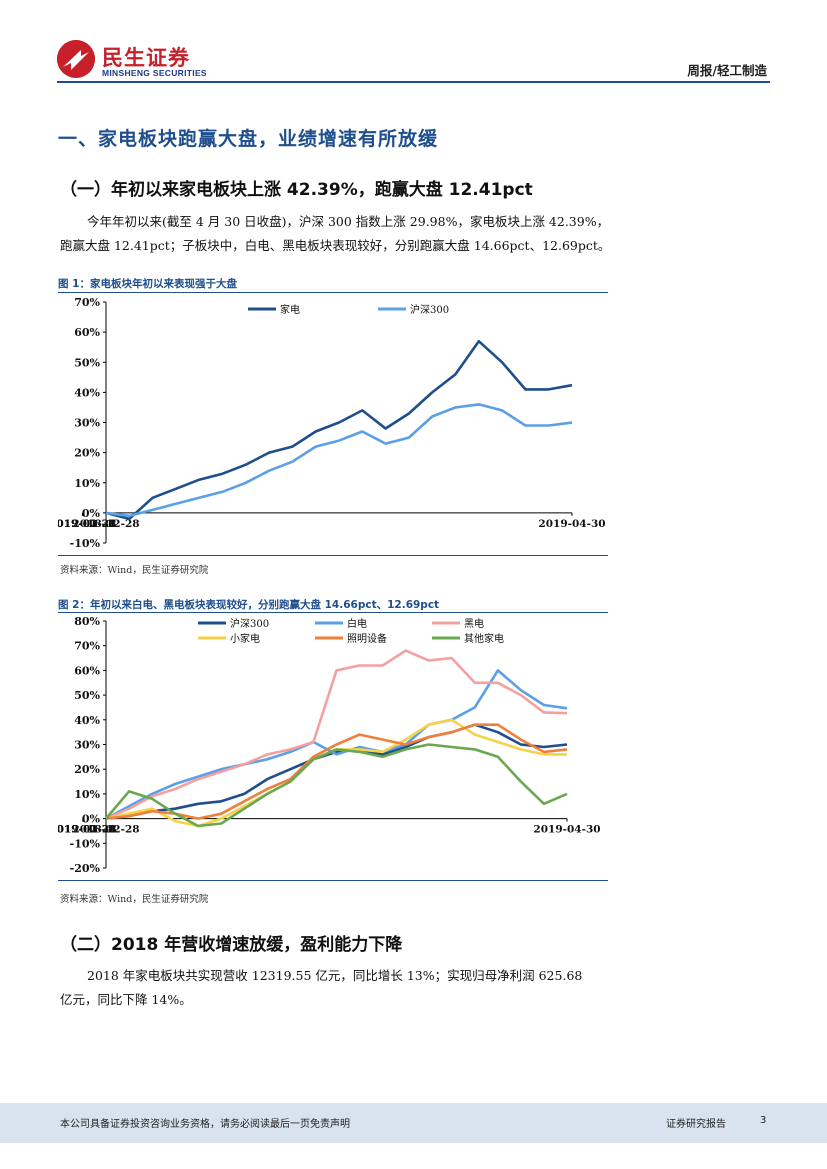 This screenshot has width=827, height=1169. Describe the element at coordinates (763, 1120) in the screenshot. I see `page-number: 3` at that location.